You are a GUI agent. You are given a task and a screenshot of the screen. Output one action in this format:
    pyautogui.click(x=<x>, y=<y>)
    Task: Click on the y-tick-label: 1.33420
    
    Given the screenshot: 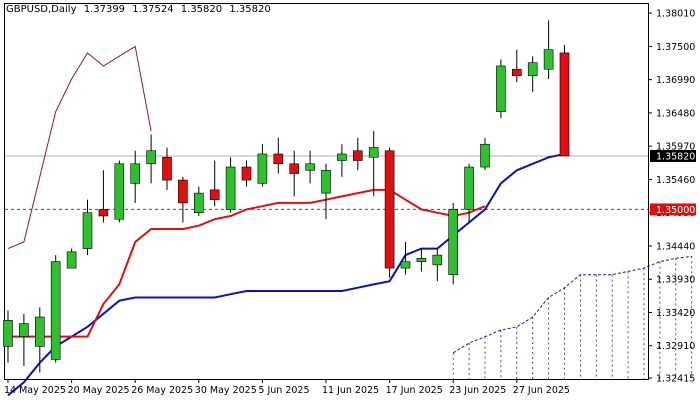 What is the action you would take?
    pyautogui.click(x=675, y=313)
    